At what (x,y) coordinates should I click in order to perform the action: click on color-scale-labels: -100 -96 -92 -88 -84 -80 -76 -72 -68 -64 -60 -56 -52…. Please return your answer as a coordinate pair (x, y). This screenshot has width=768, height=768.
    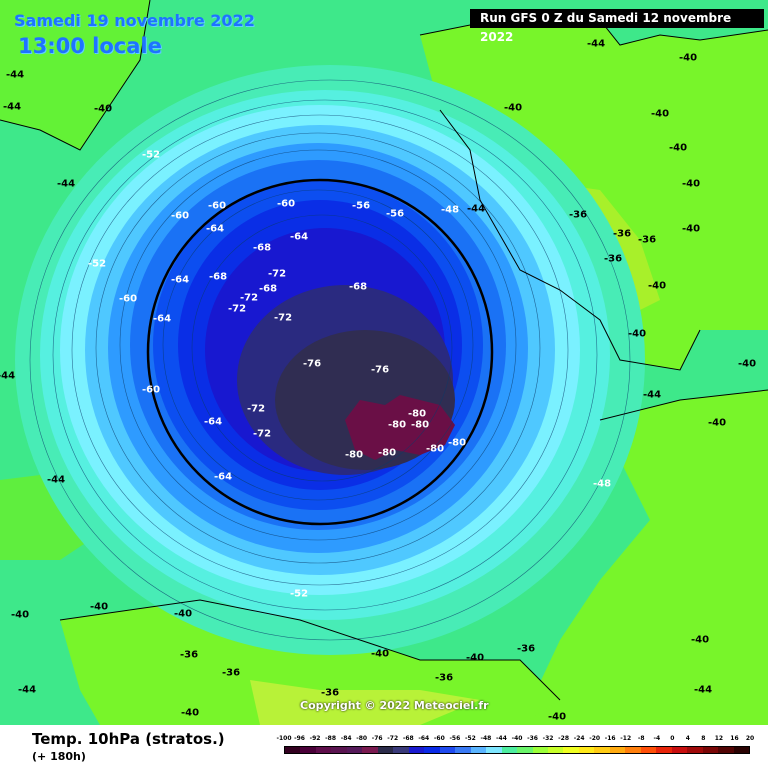
    Looking at the image, I should click on (515, 740).